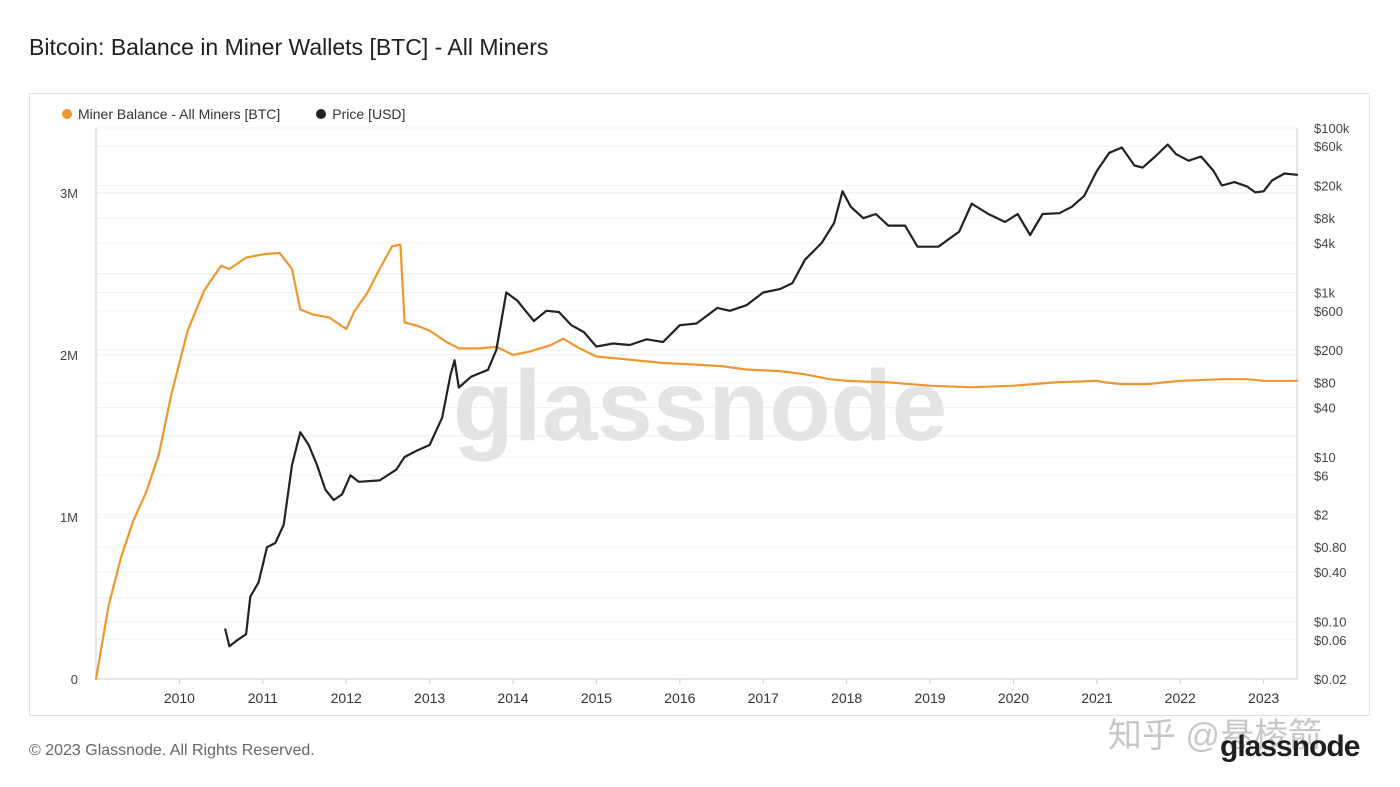 Image resolution: width=1400 pixels, height=787 pixels. What do you see at coordinates (763, 698) in the screenshot?
I see `x-tick-label: 2017` at bounding box center [763, 698].